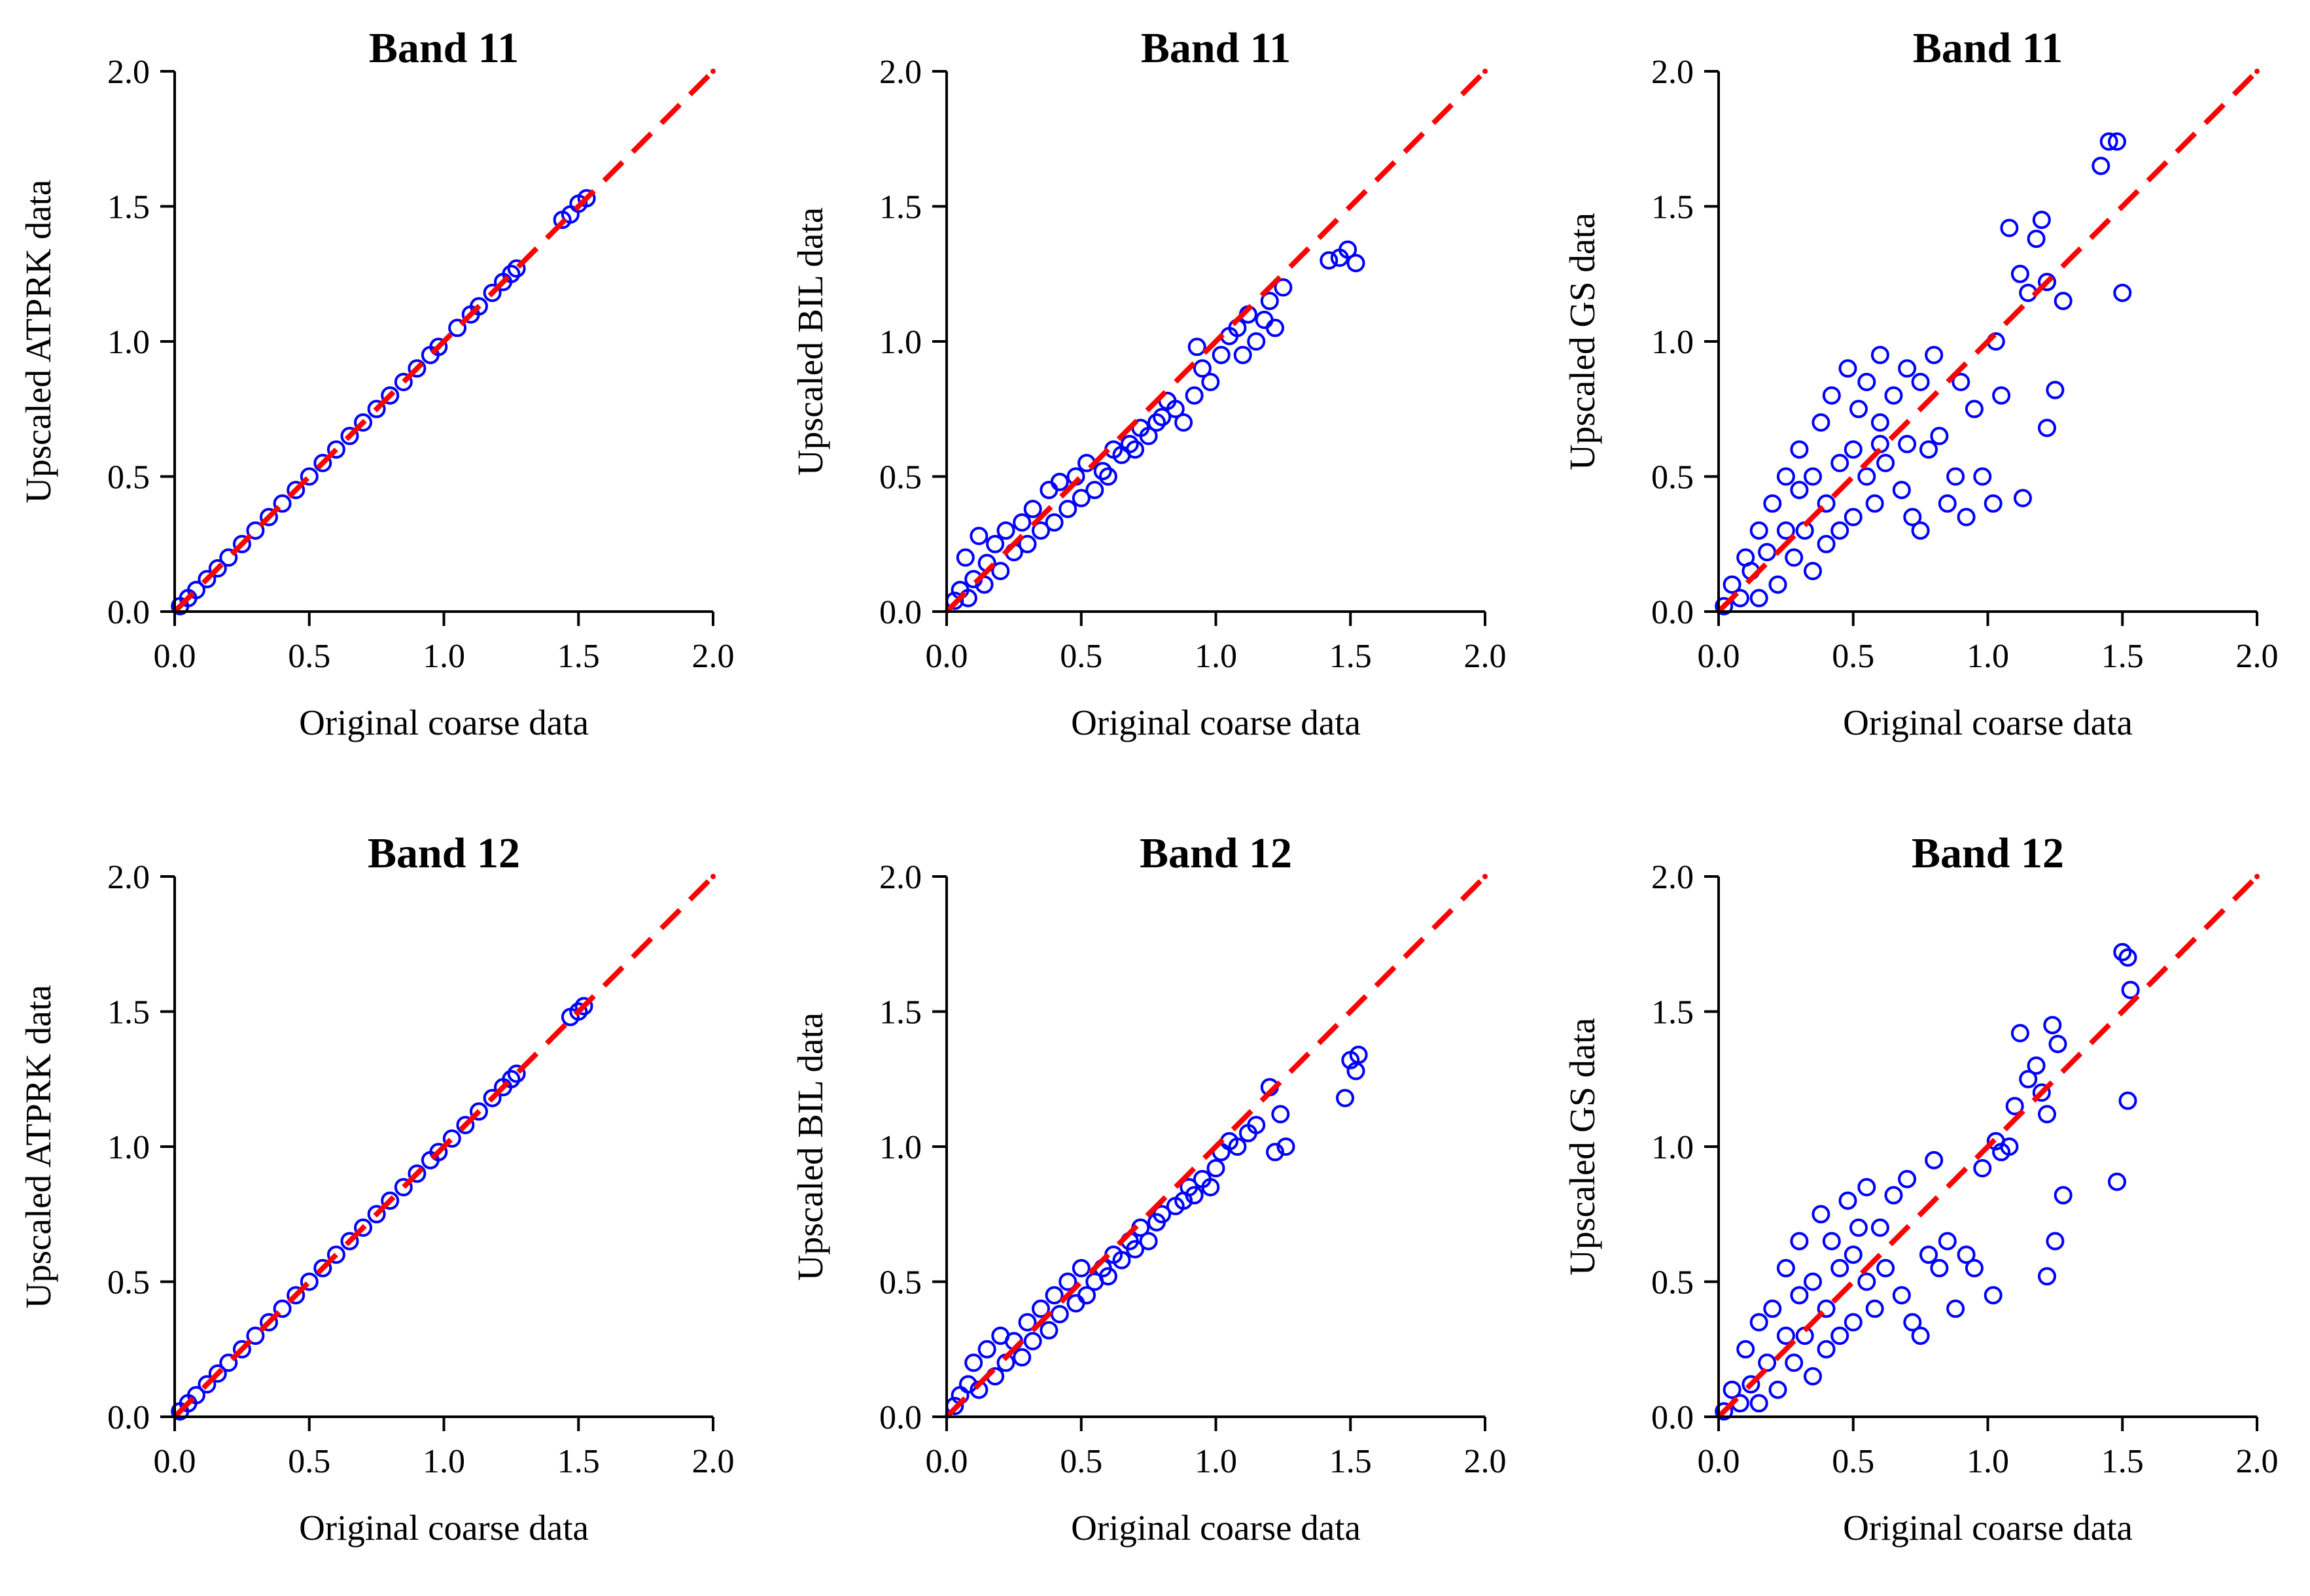 The image size is (2310, 1596). What do you see at coordinates (810, 1147) in the screenshot?
I see `y-axis-label: Upscaled BIL data` at bounding box center [810, 1147].